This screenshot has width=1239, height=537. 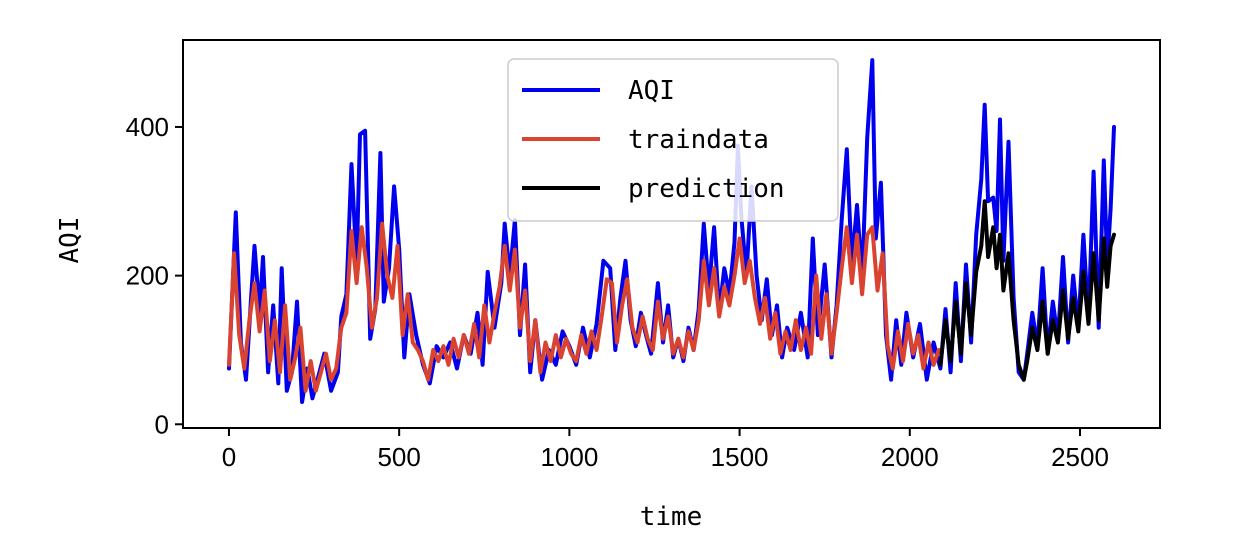 I want to click on series-line-prediction, so click(x=1027, y=290).